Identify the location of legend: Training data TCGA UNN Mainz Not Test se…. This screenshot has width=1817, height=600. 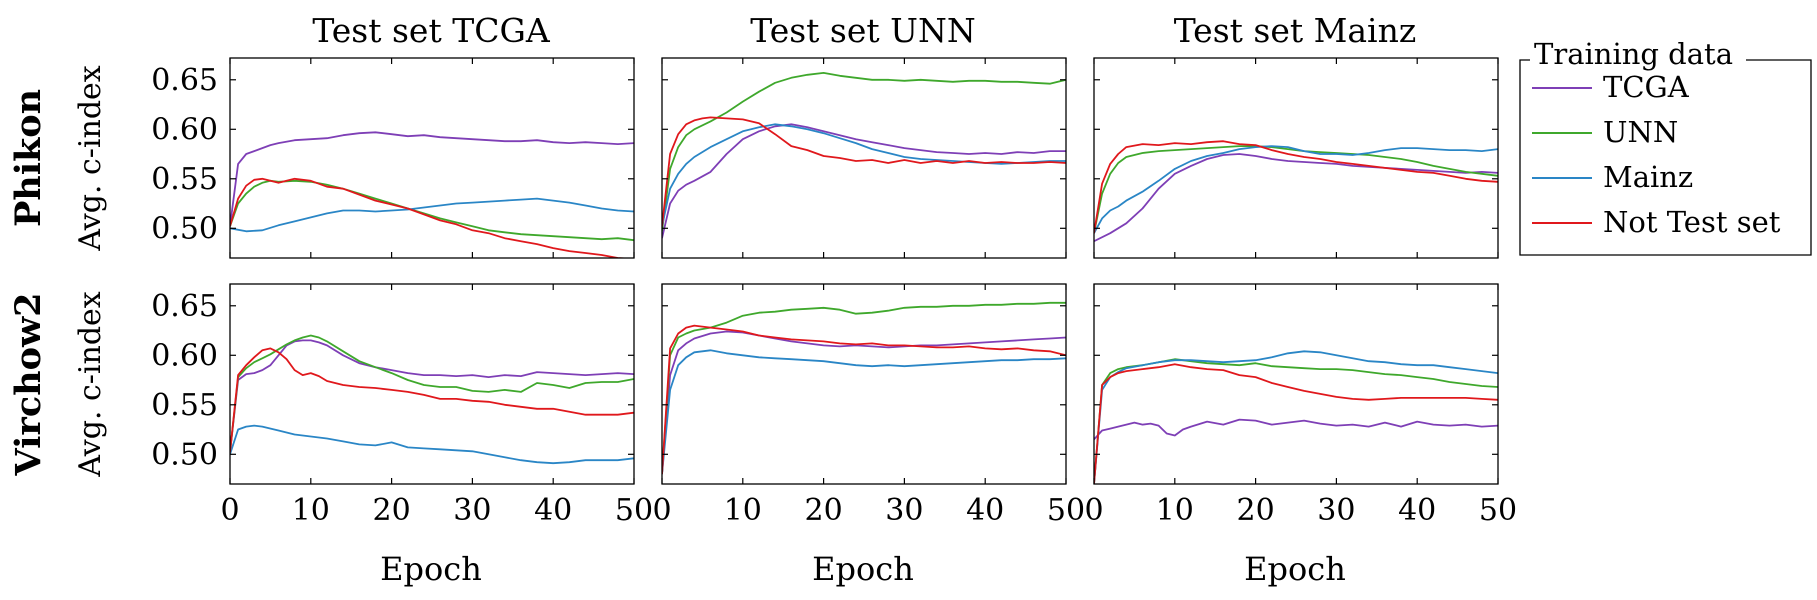
(1665, 146).